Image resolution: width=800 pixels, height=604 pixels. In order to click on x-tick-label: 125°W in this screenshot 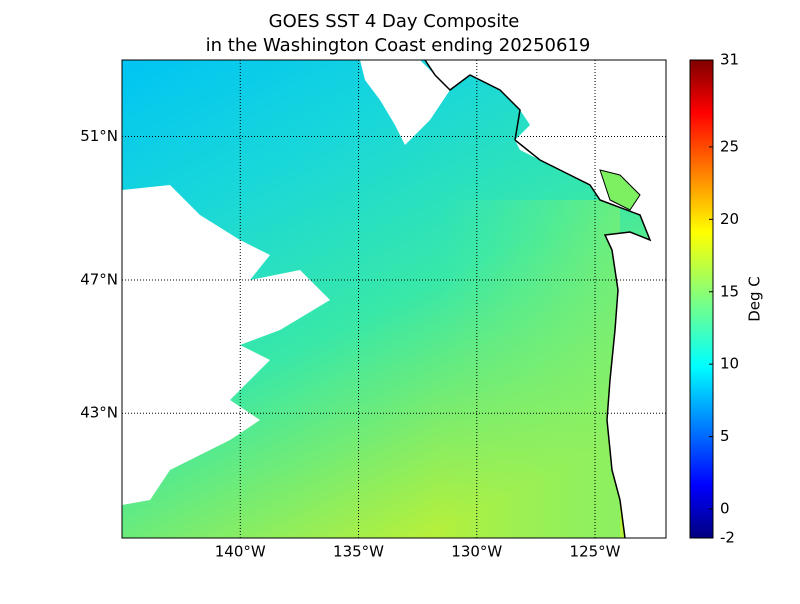, I will do `click(595, 552)`.